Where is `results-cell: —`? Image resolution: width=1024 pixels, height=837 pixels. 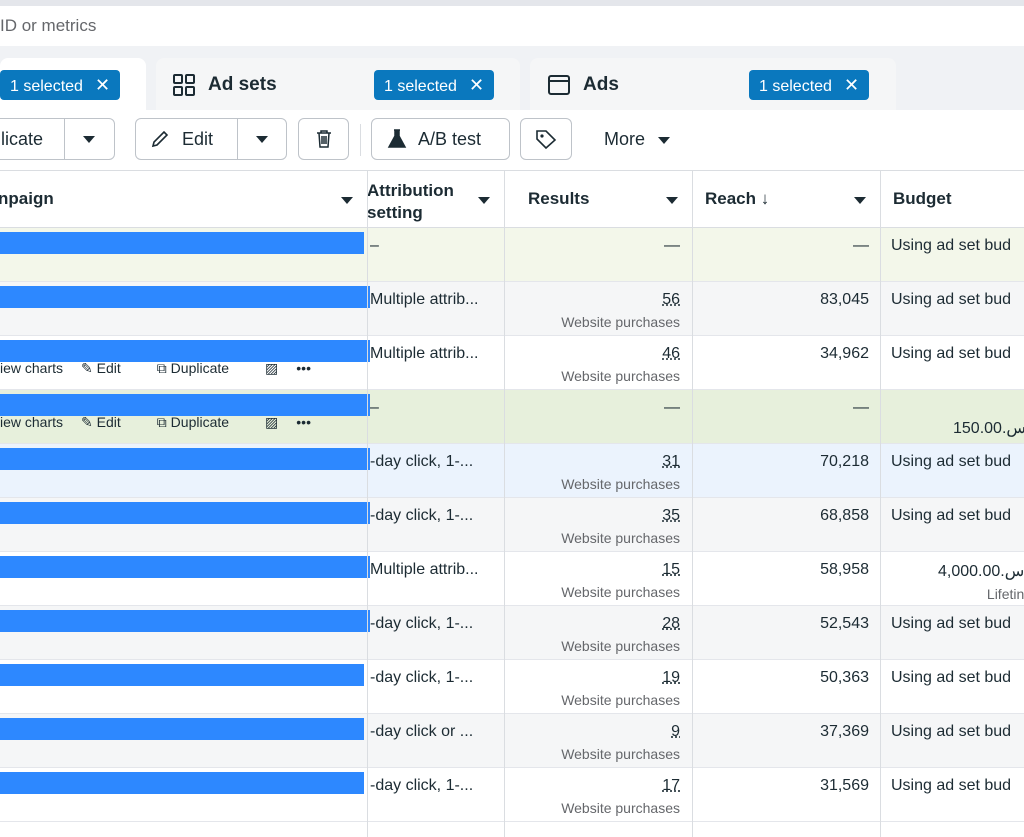 results-cell: — is located at coordinates (672, 246).